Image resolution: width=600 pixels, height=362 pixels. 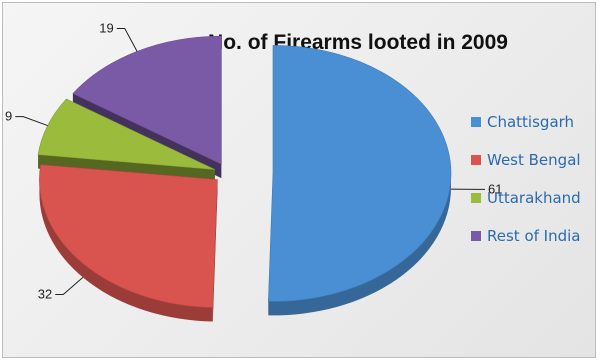 I want to click on data-label-chattisgarh: 61, so click(x=495, y=188).